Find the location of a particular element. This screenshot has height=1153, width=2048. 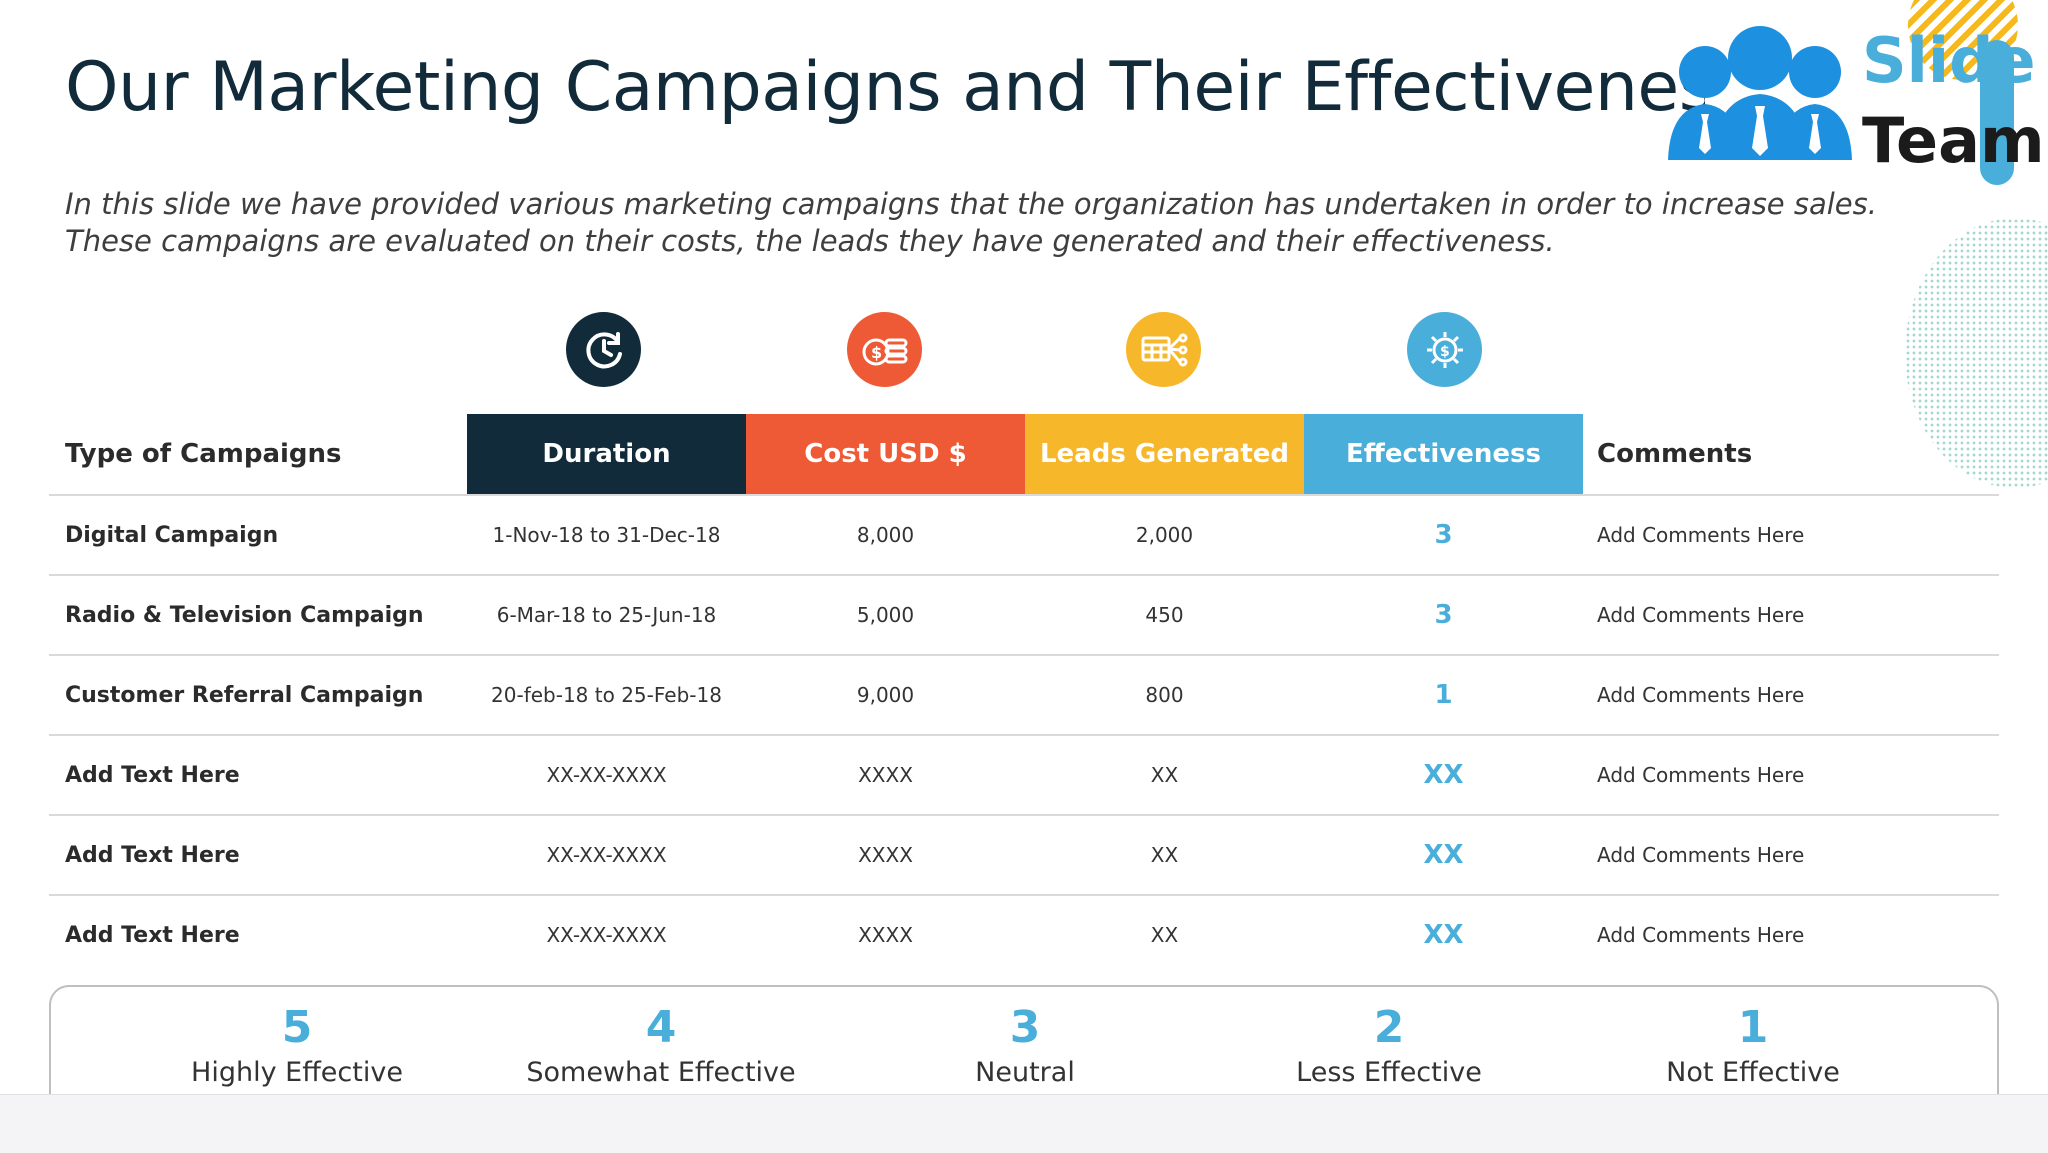

logo-word-team: Team is located at coordinates (1953, 140).